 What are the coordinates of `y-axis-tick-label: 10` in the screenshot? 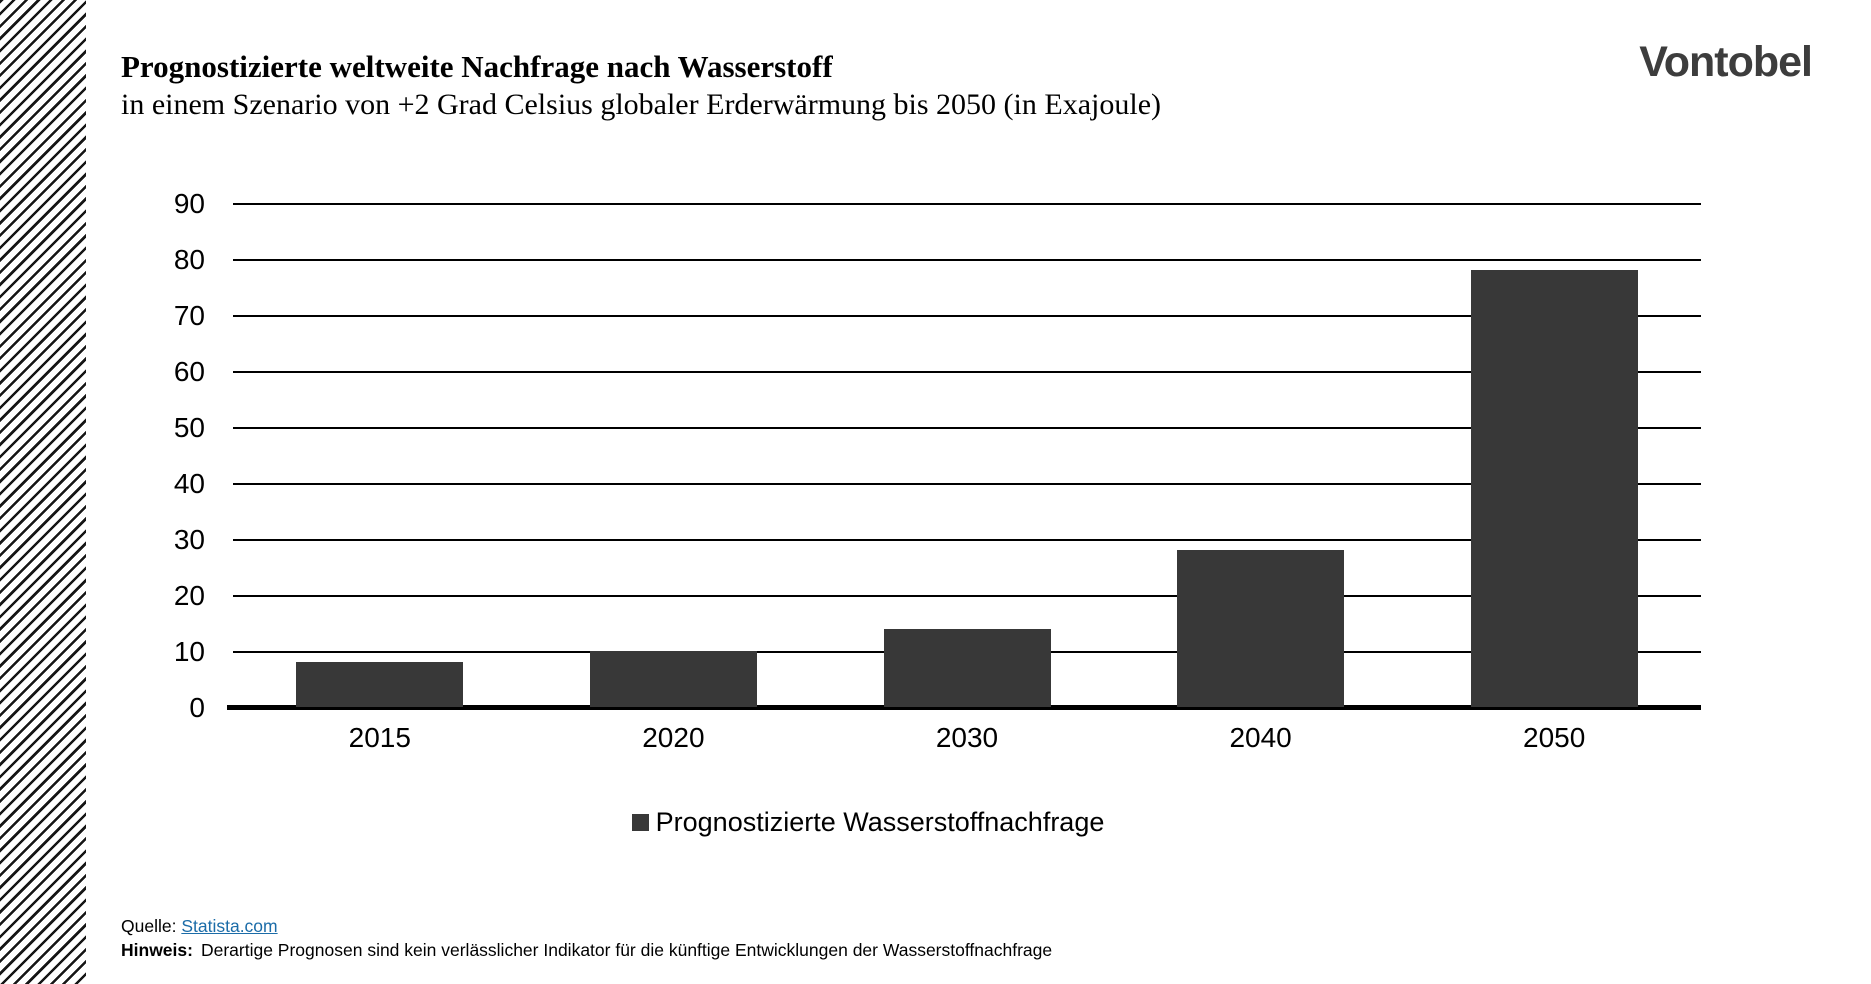 It's located at (189, 651).